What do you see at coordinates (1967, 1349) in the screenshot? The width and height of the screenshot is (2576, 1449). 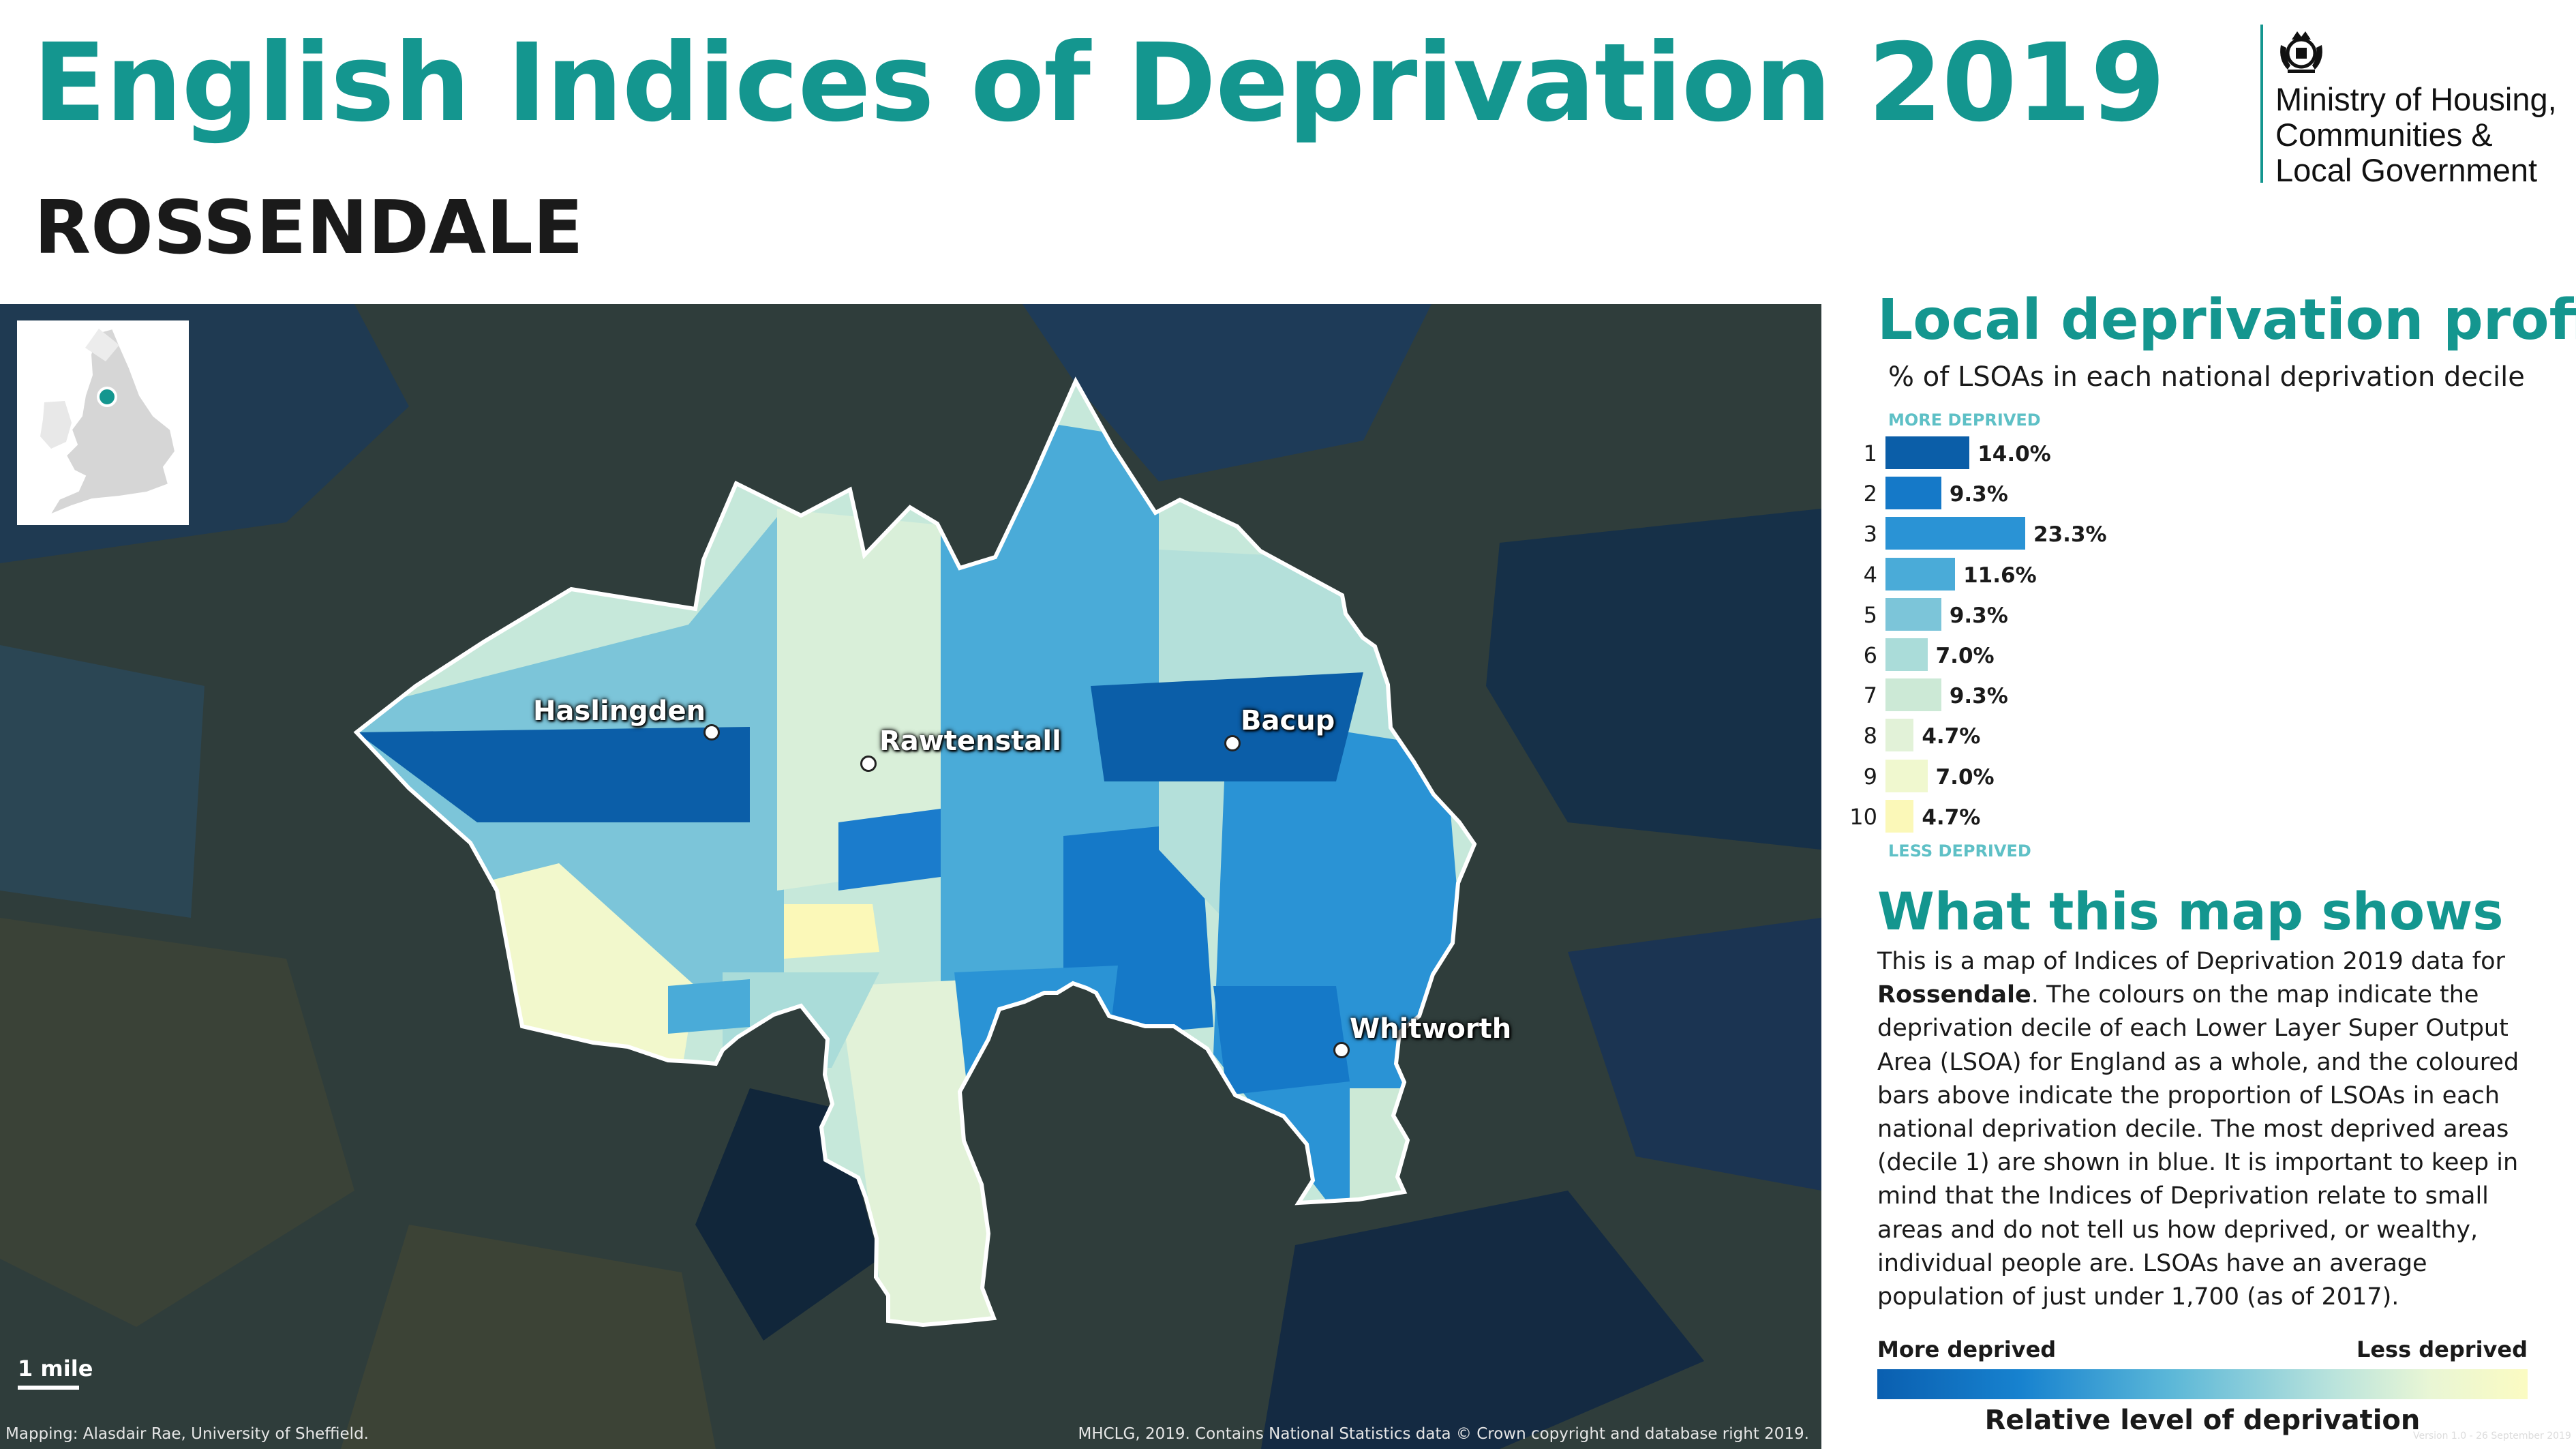 I see `legend-more-label: More deprived` at bounding box center [1967, 1349].